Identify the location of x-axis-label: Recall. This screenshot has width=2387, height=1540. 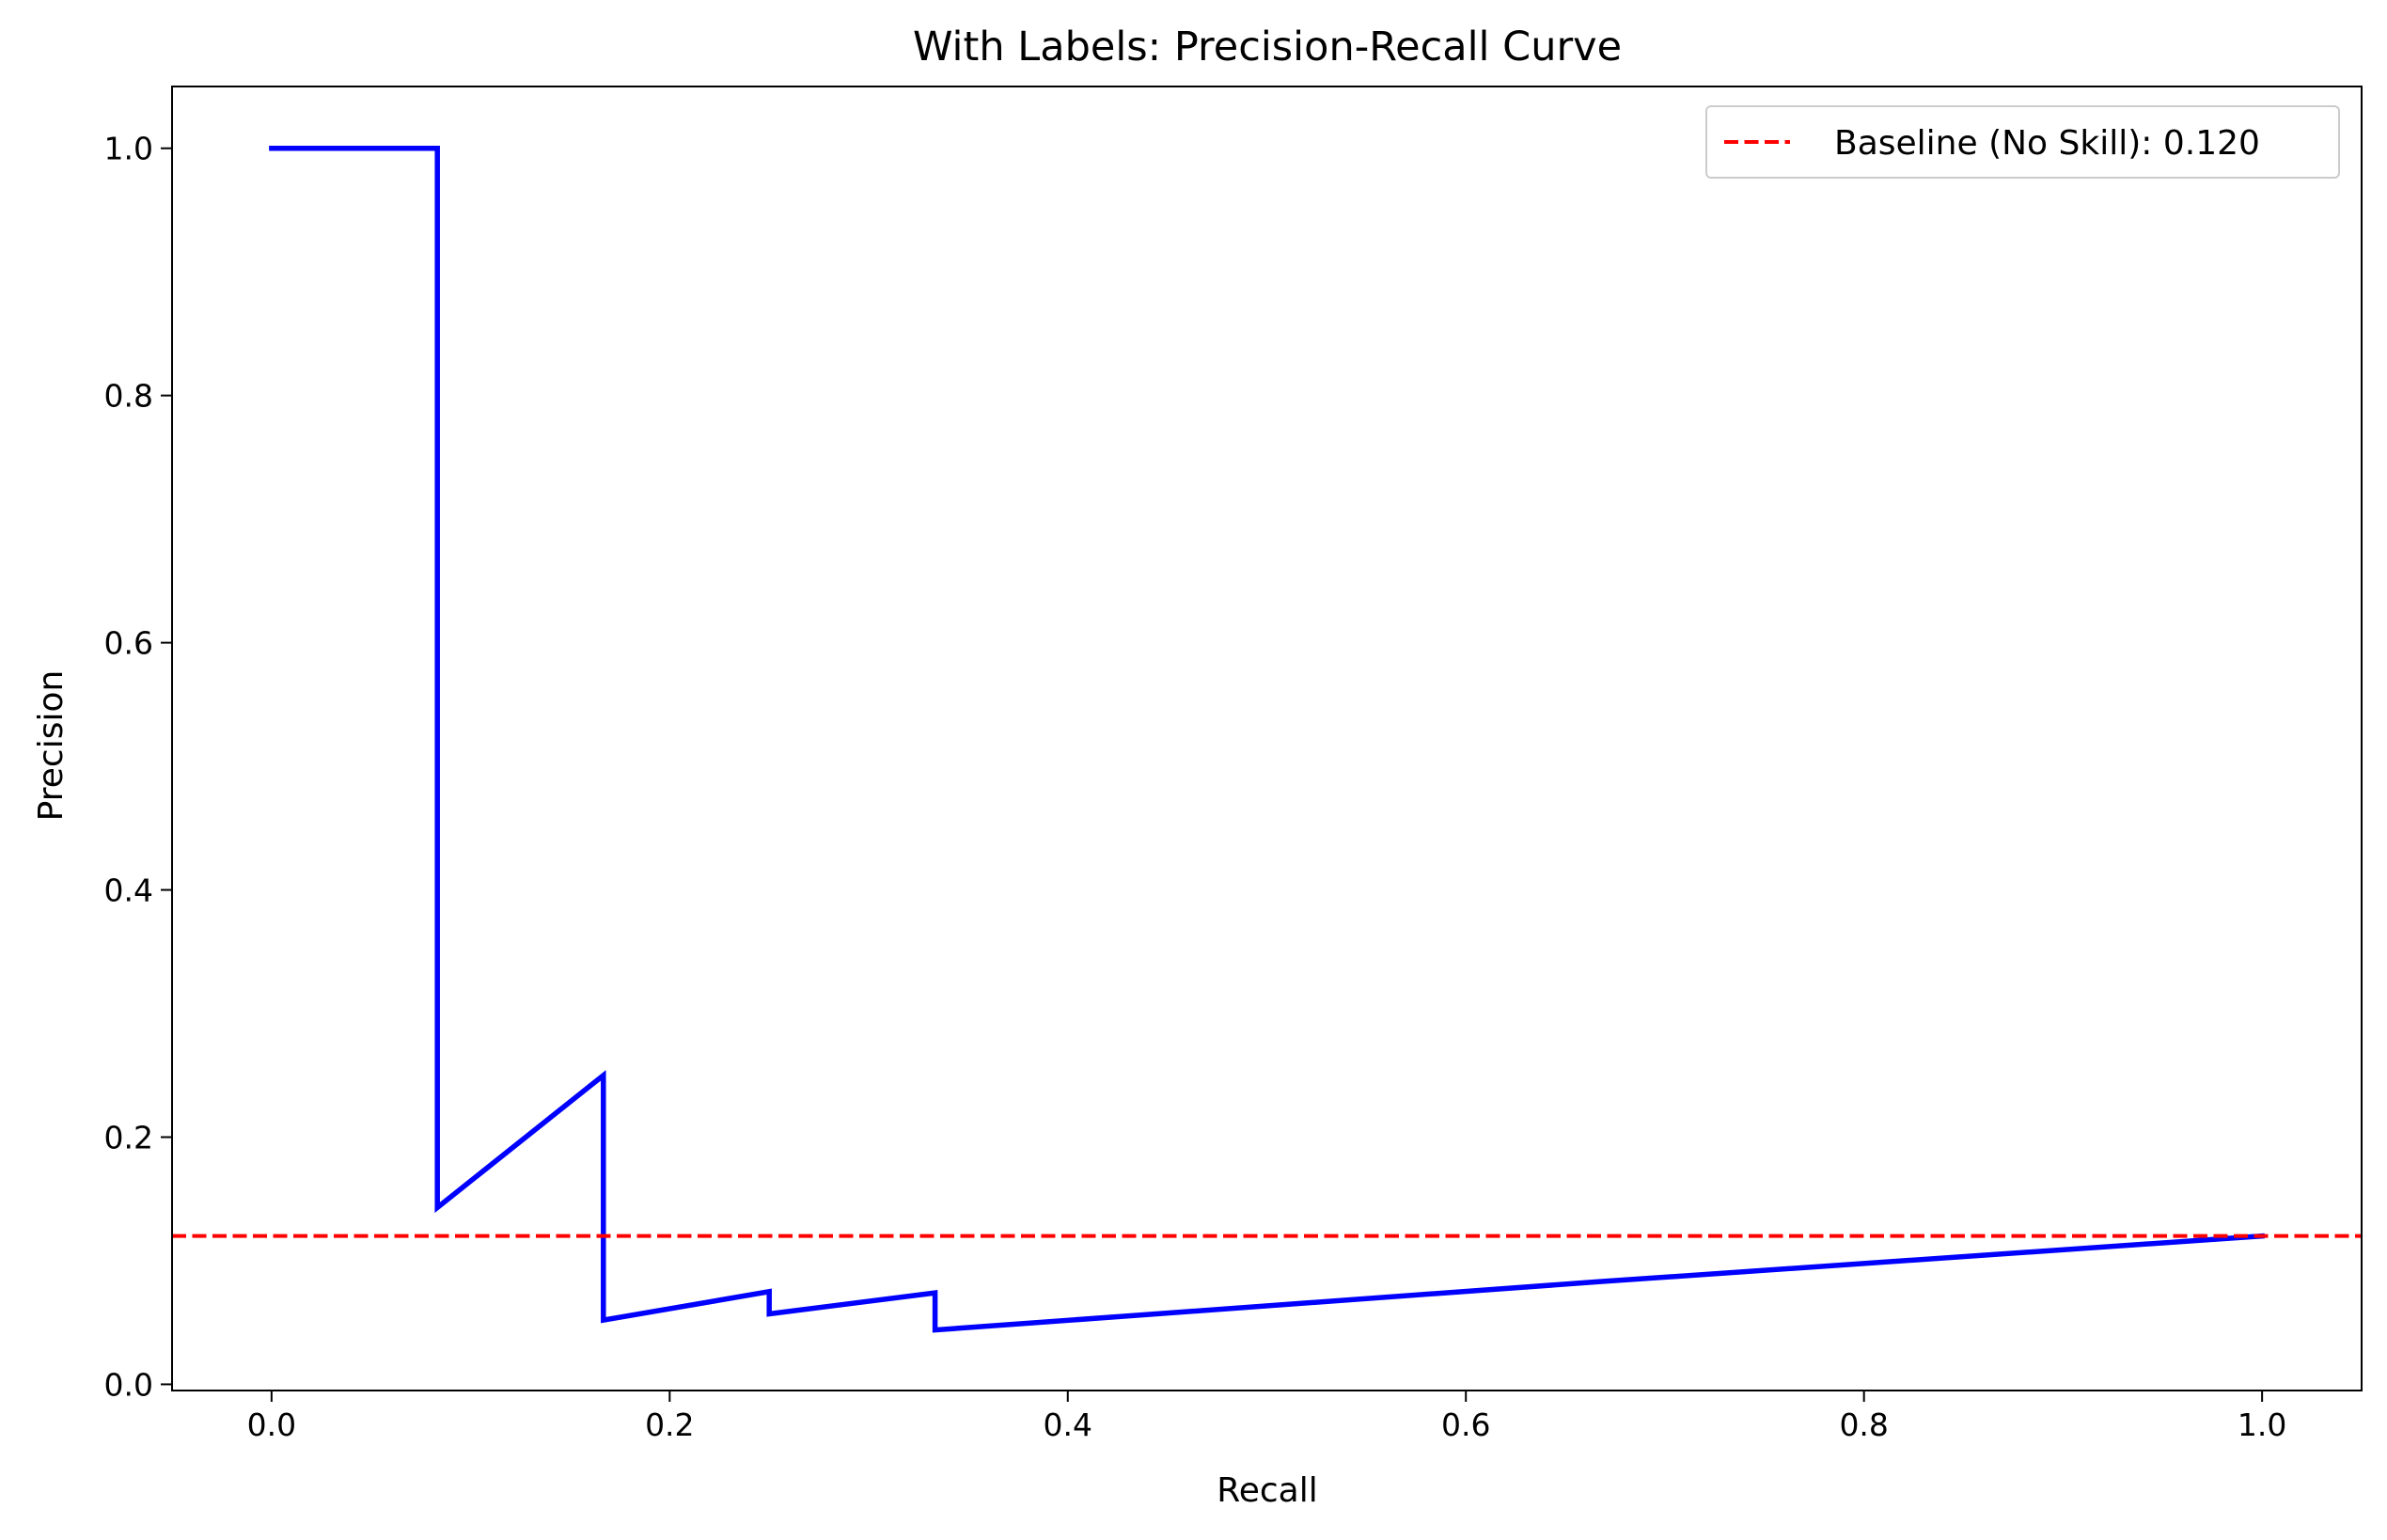
(1267, 1490).